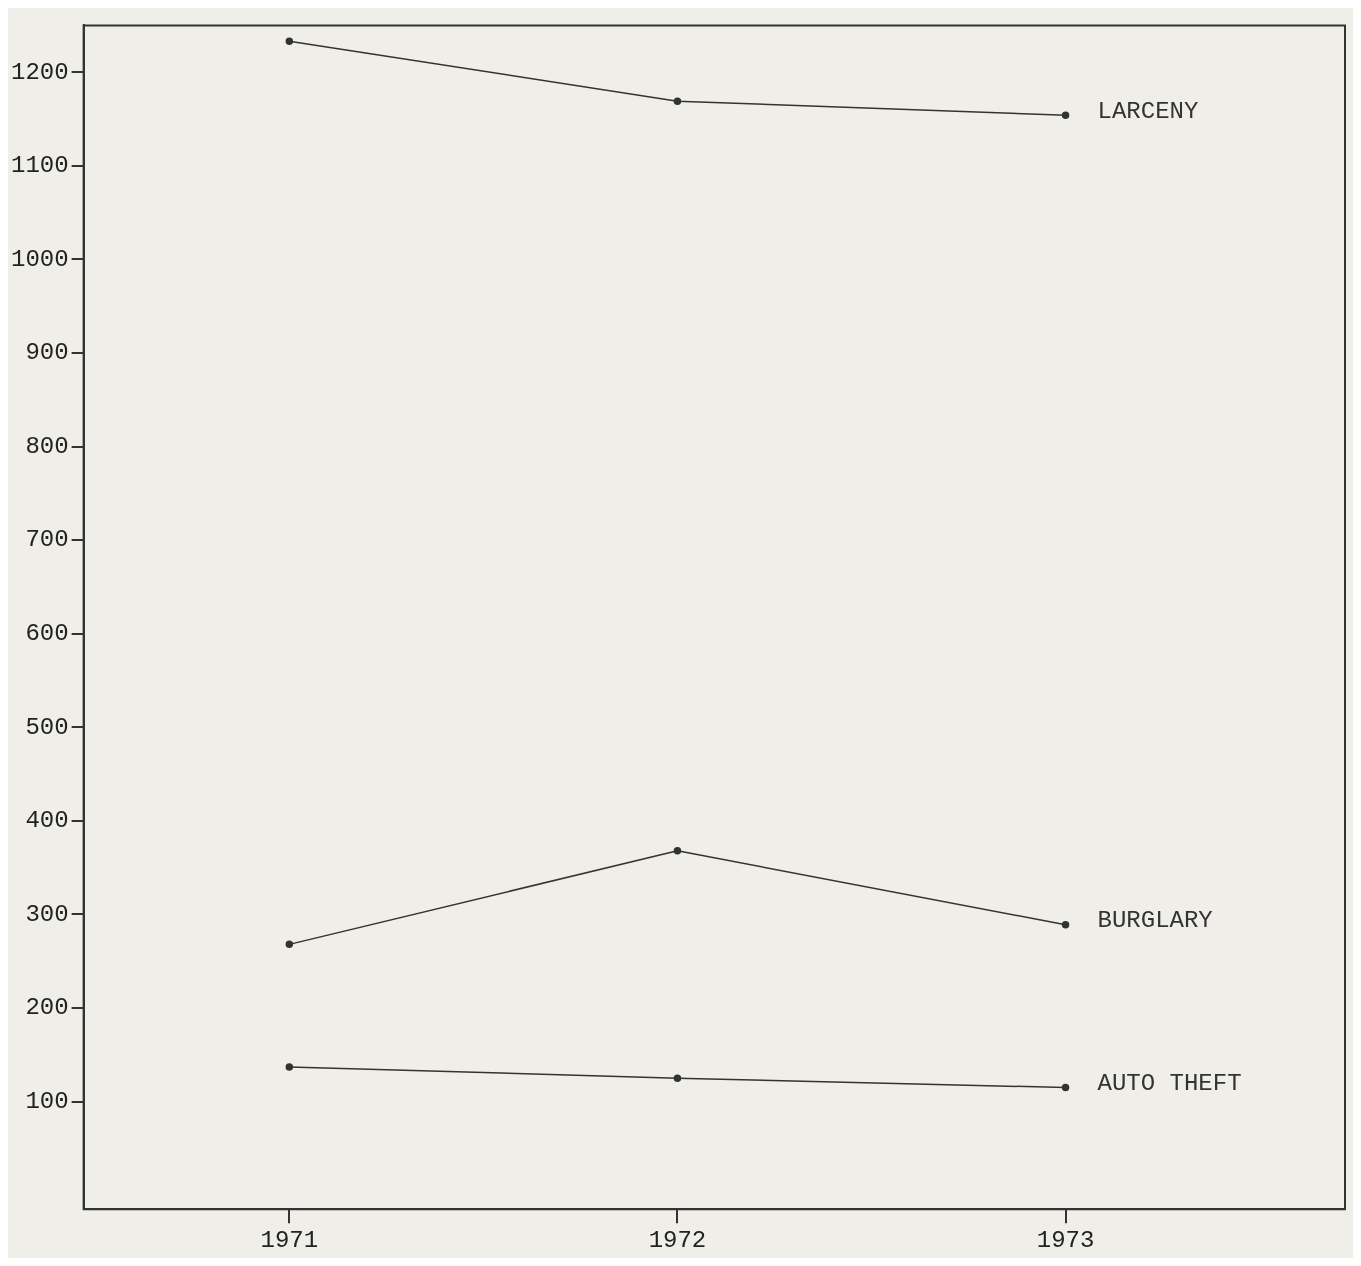  Describe the element at coordinates (1148, 111) in the screenshot. I see `series-label: LARCENY` at that location.